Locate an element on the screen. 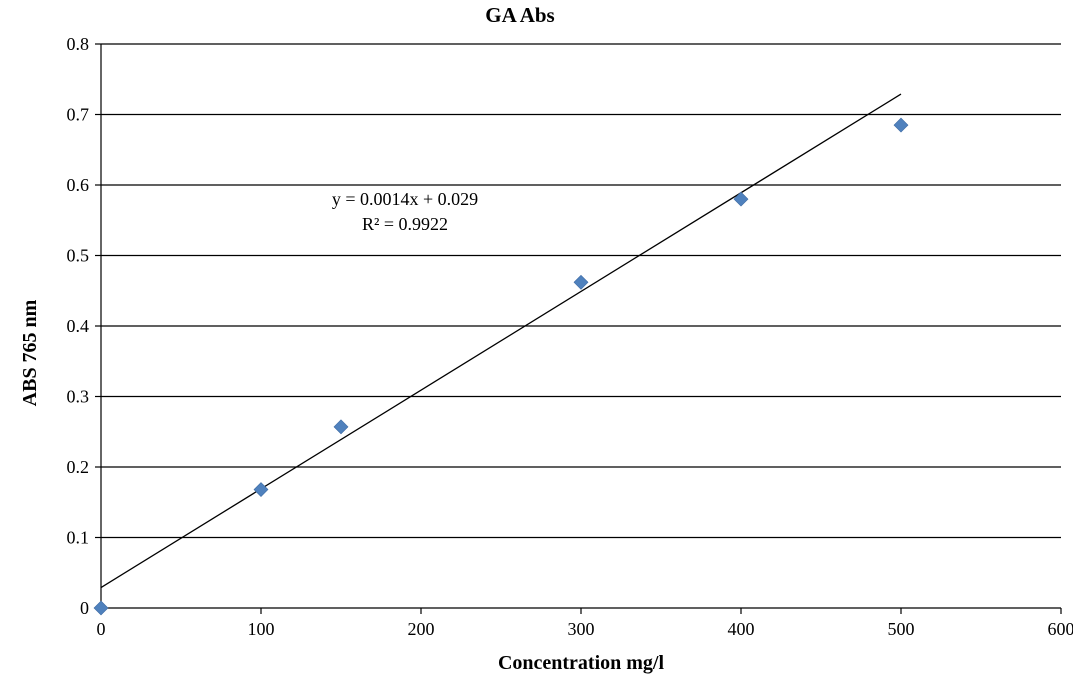 This screenshot has height=689, width=1073. y-tick-label: 0.3 is located at coordinates (78, 397).